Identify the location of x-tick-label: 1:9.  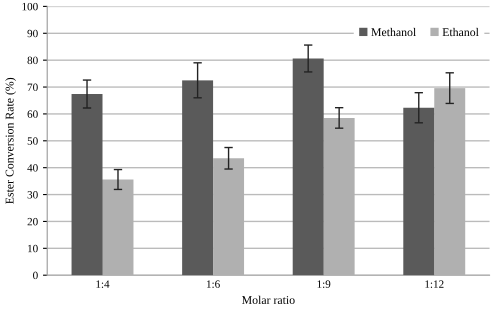
(324, 284).